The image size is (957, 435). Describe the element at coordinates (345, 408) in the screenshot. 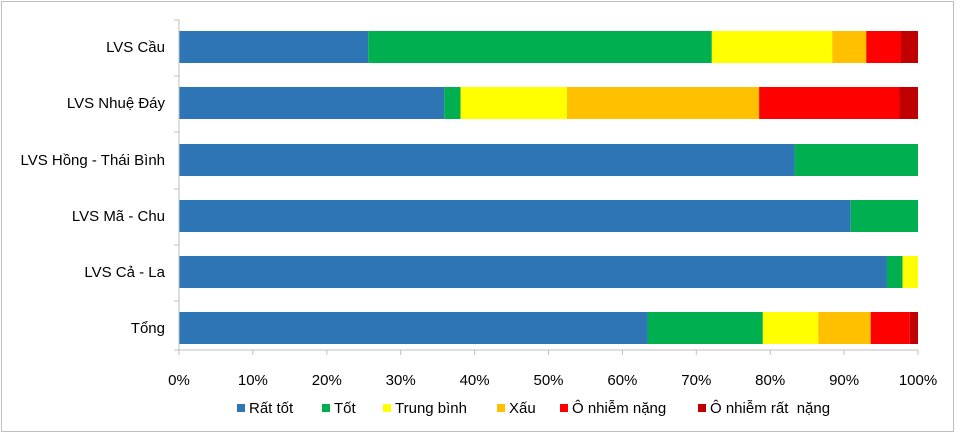

I see `legend-label: Tốt` at that location.